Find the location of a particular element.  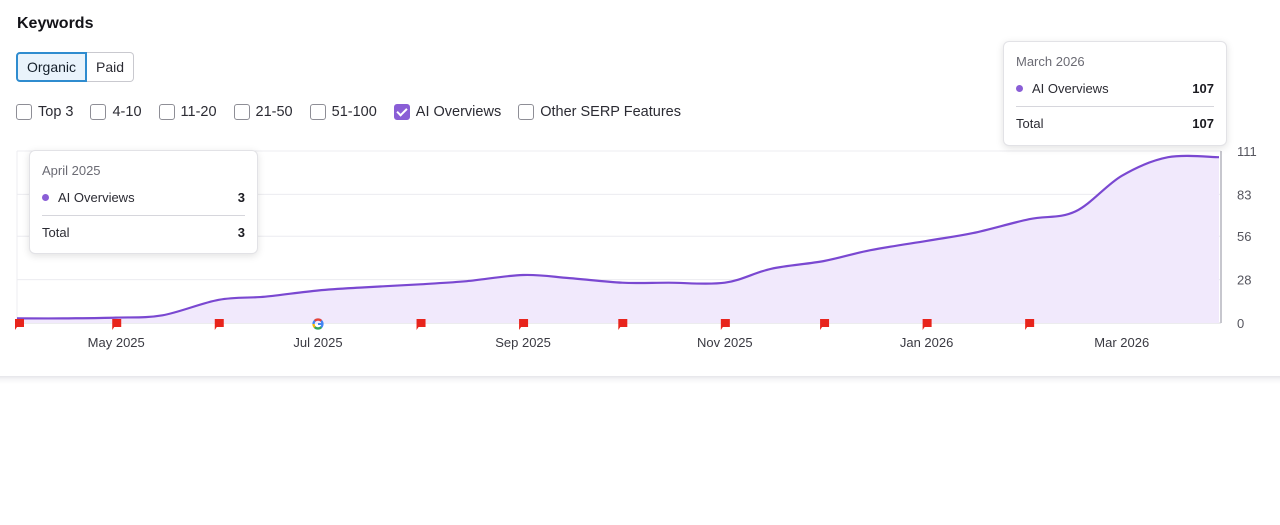

tooltip-period: April 2025 is located at coordinates (71, 170).